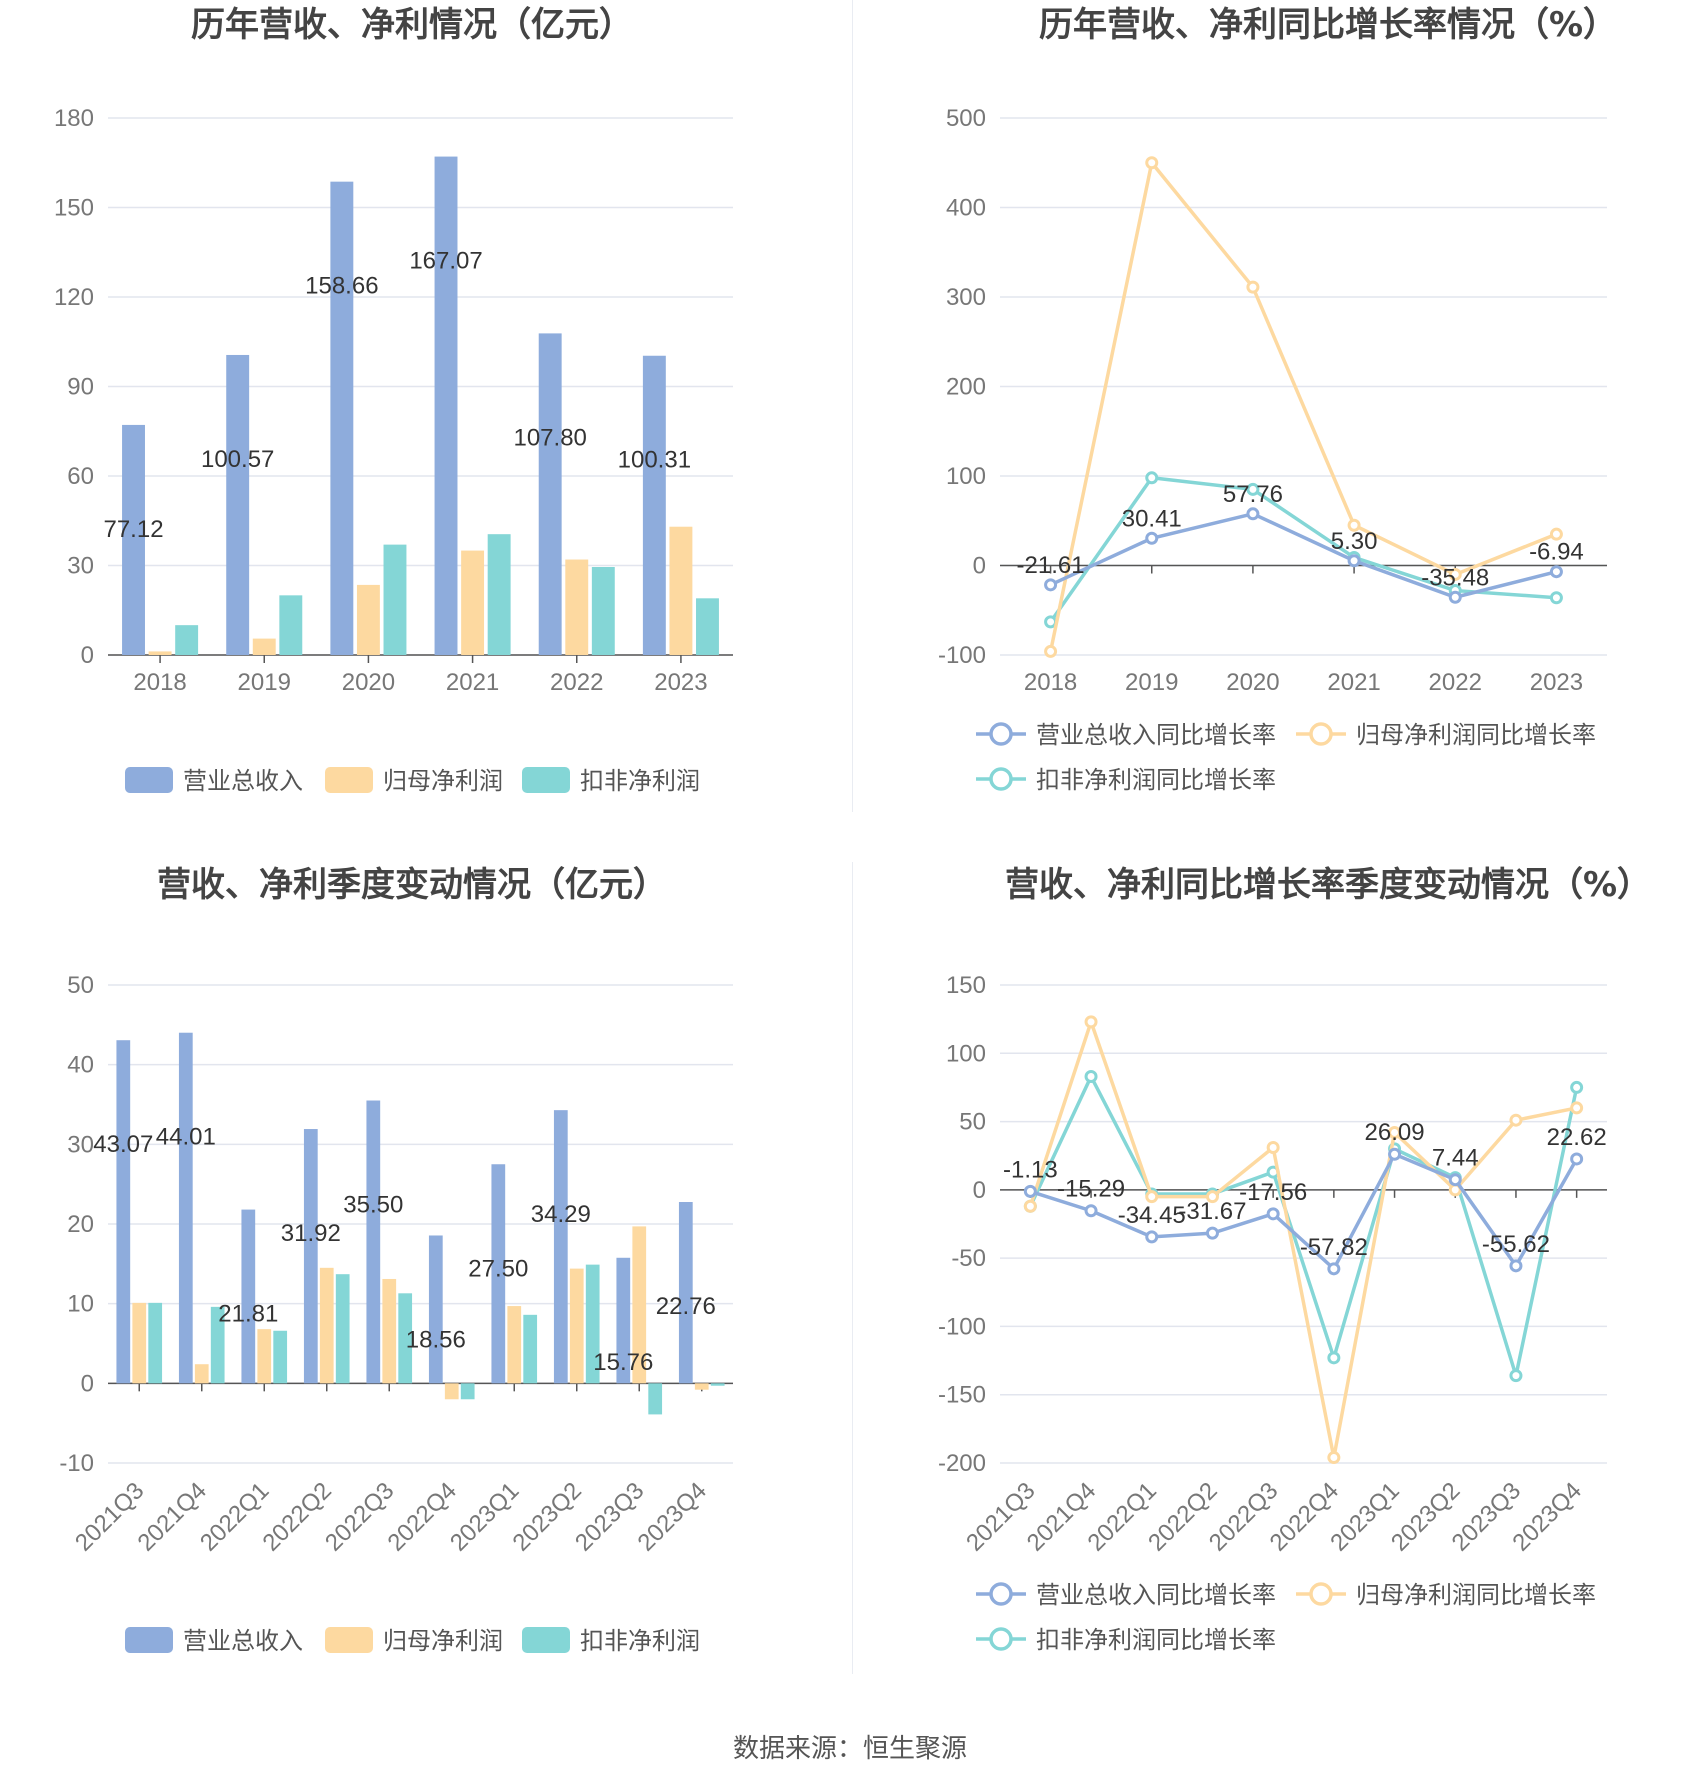 The height and width of the screenshot is (1782, 1700). What do you see at coordinates (133, 529) in the screenshot?
I see `data-label: 77.12` at bounding box center [133, 529].